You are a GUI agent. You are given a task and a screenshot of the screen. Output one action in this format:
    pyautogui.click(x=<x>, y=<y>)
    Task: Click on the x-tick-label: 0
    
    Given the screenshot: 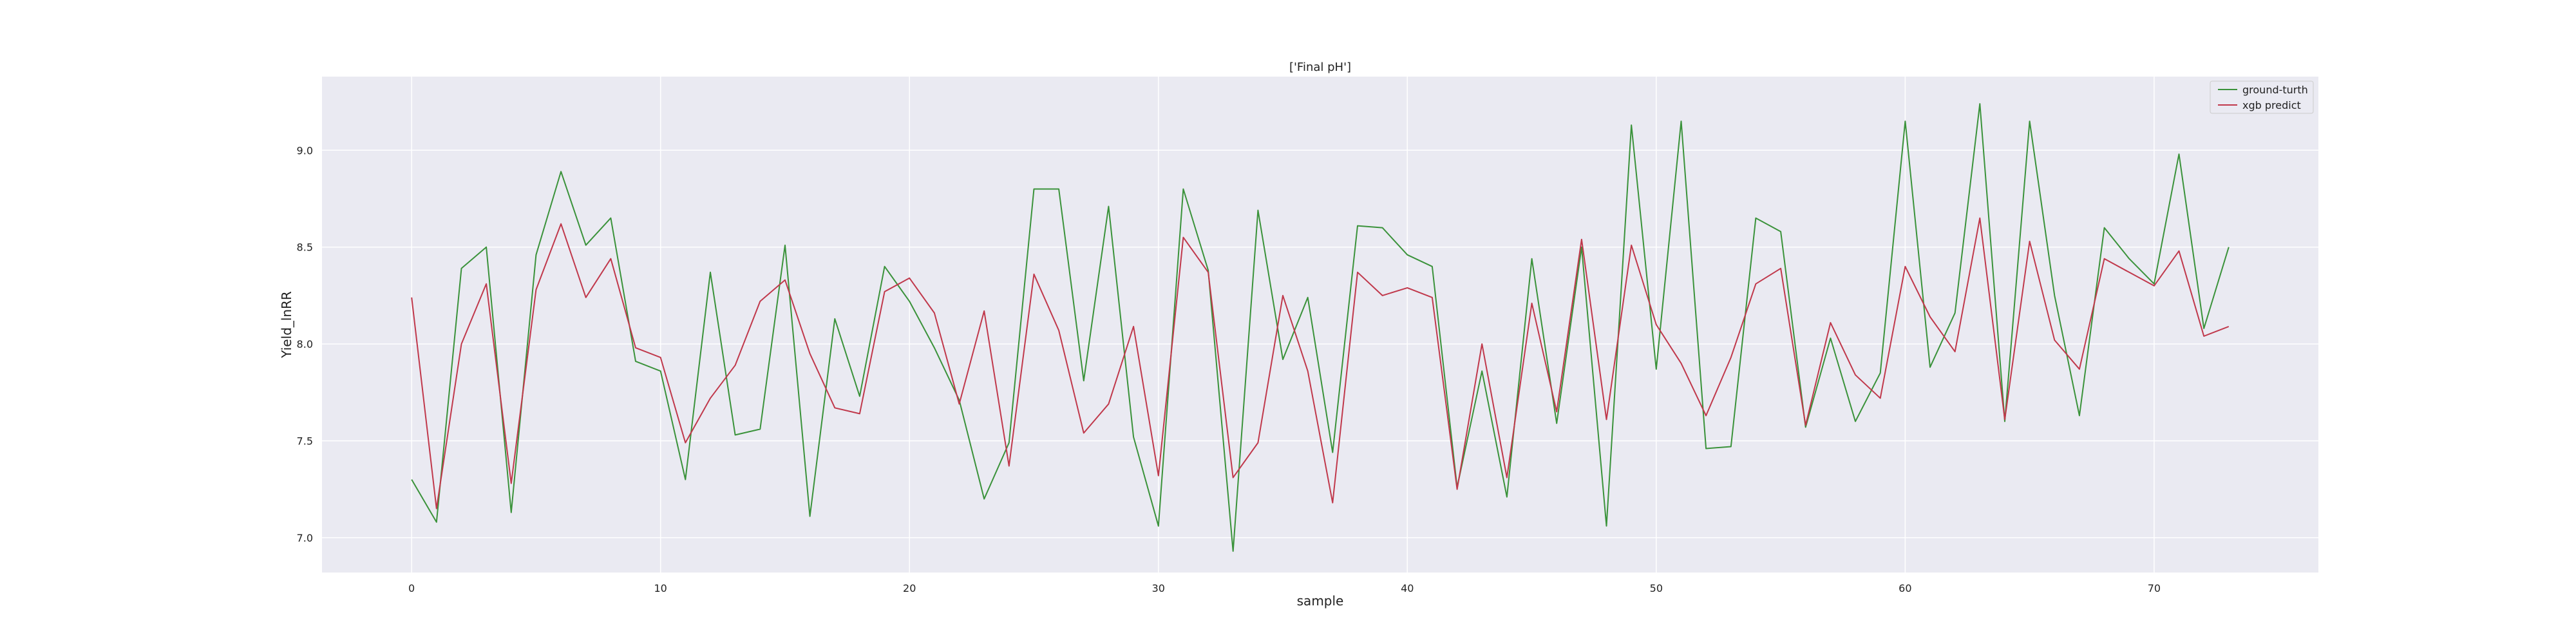 What is the action you would take?
    pyautogui.click(x=412, y=588)
    